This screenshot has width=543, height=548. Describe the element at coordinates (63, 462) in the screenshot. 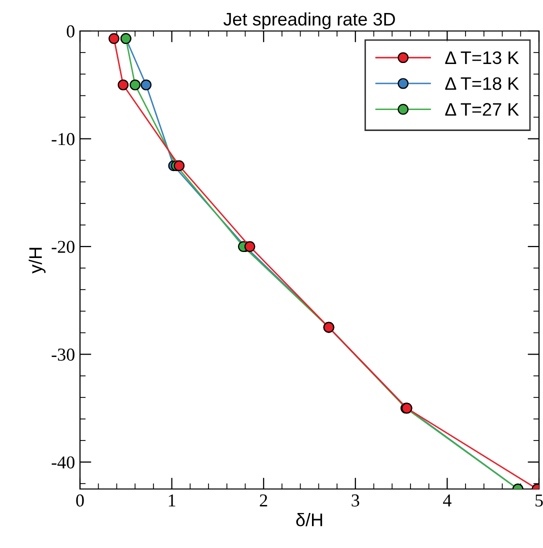

I see `y-tick-label: -40` at that location.